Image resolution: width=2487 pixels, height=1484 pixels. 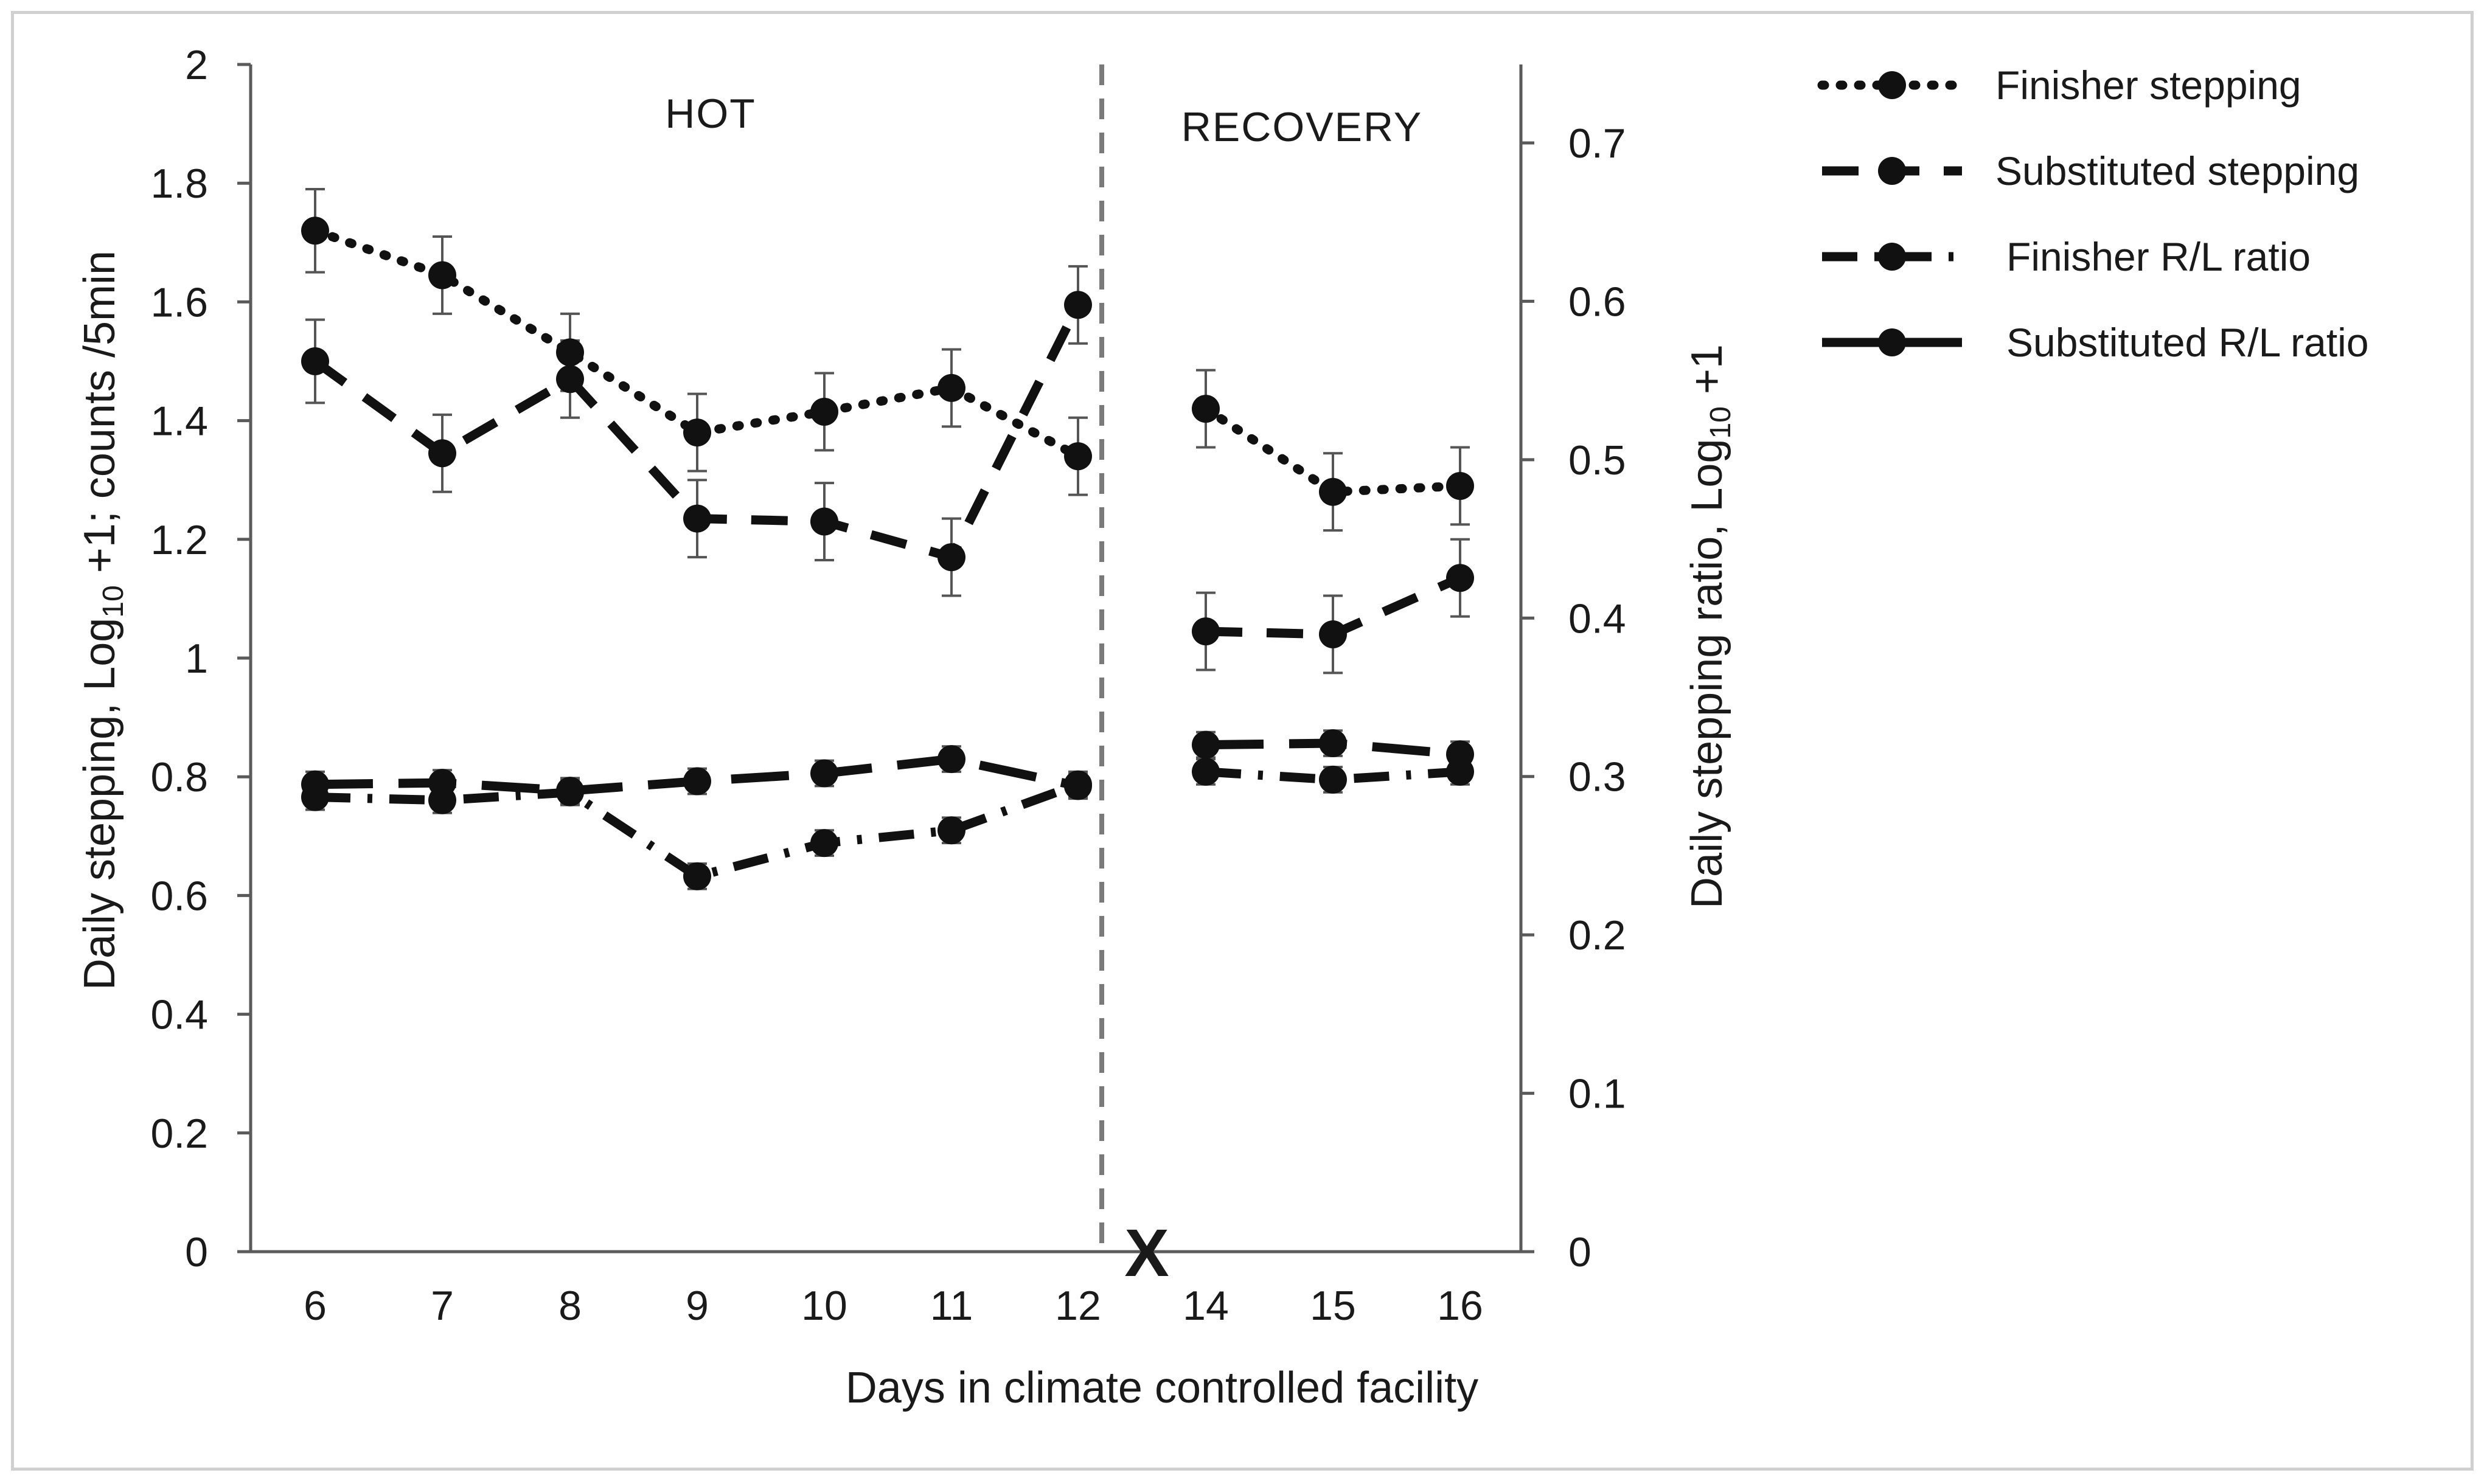 What do you see at coordinates (2188, 342) in the screenshot?
I see `legend-label: Substituted R/L ratio` at bounding box center [2188, 342].